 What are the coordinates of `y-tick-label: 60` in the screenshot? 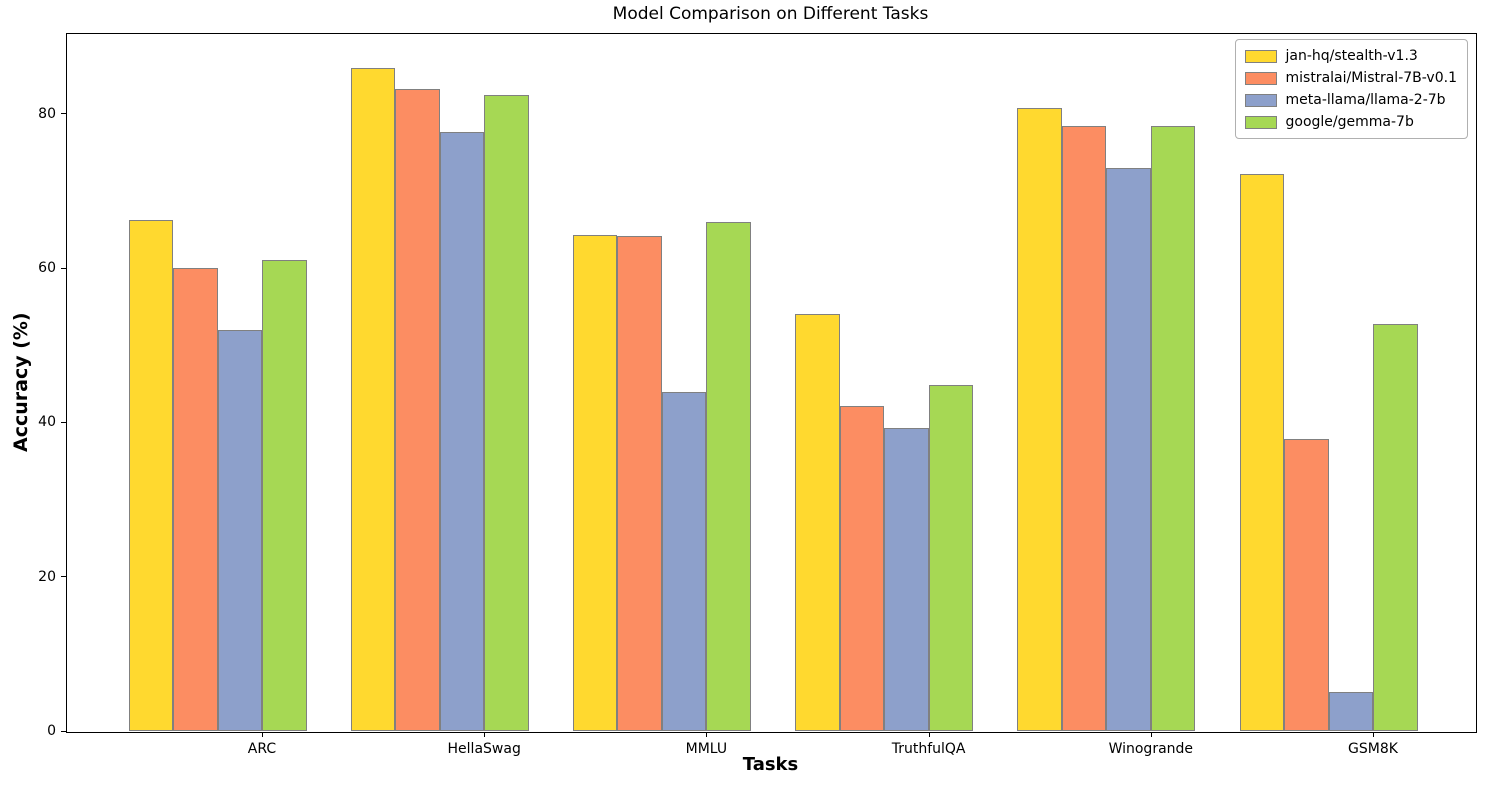 It's located at (47, 268).